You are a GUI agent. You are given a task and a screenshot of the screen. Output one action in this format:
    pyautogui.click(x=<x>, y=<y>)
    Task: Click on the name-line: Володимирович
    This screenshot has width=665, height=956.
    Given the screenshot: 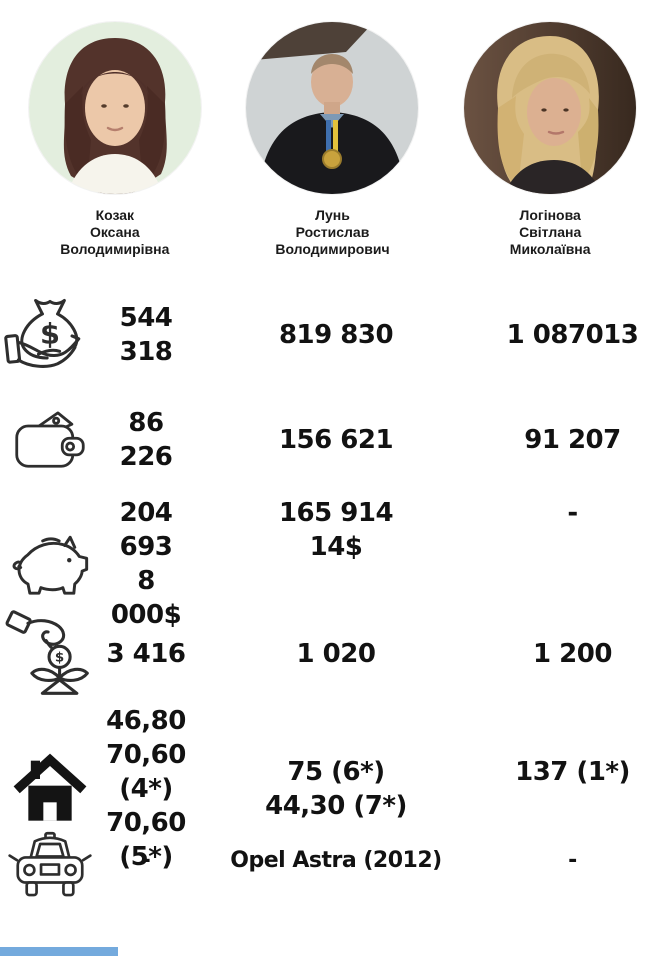 What is the action you would take?
    pyautogui.click(x=332, y=249)
    